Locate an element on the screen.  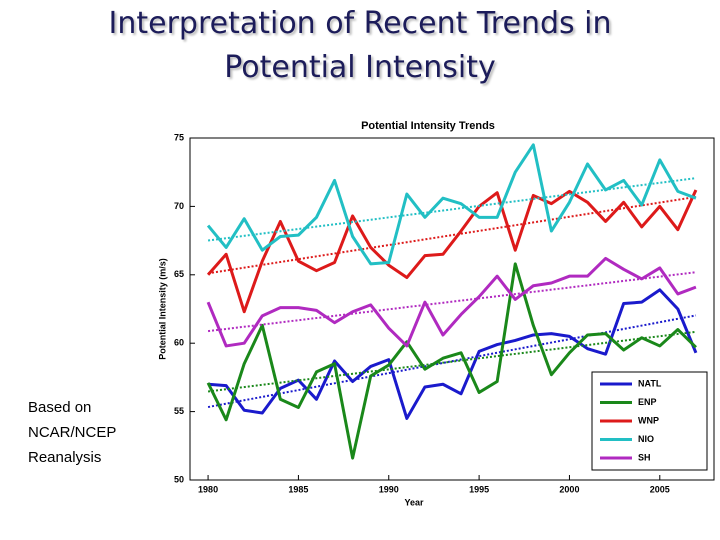
y-tick-label: 60 is located at coordinates (179, 343).